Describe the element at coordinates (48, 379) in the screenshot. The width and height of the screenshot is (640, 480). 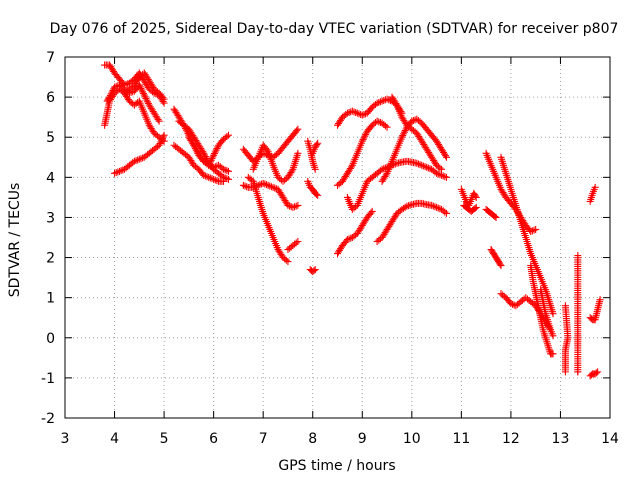
I see `y-tick-label: -1` at that location.